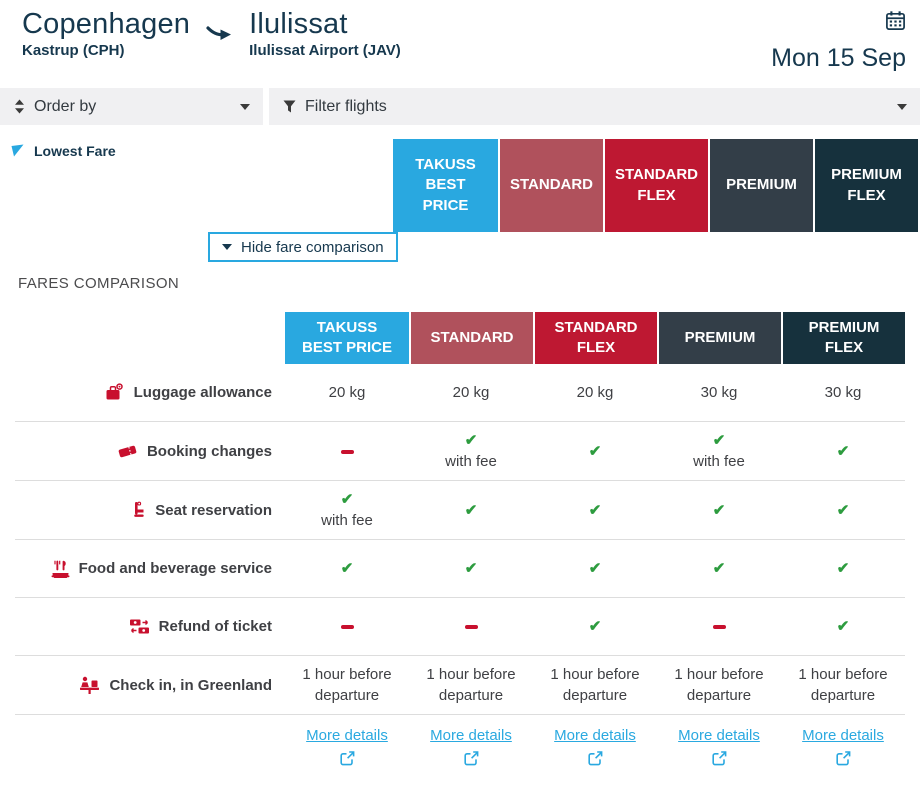  I want to click on date-block: Mon 15 Sep, so click(838, 41).